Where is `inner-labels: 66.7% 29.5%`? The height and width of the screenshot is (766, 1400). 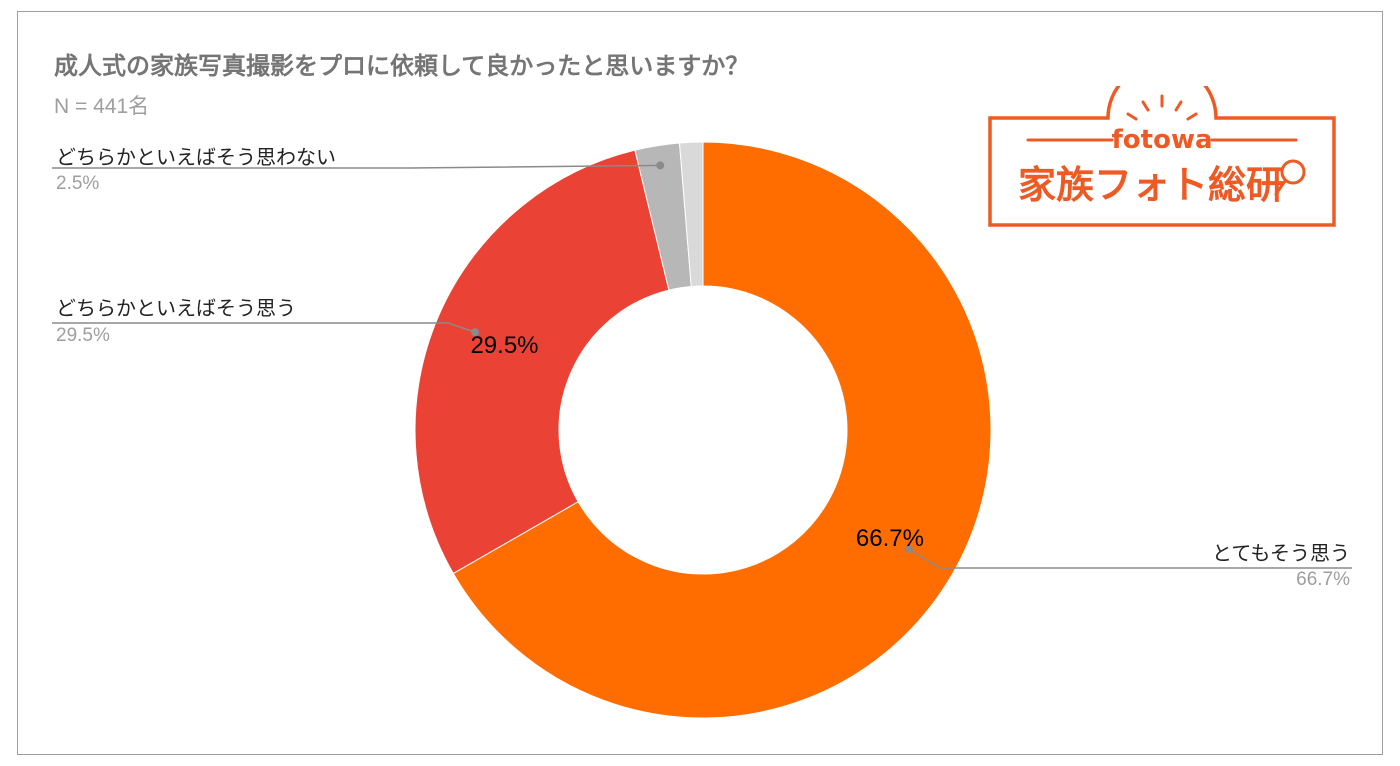
inner-labels: 66.7% 29.5% is located at coordinates (697, 442).